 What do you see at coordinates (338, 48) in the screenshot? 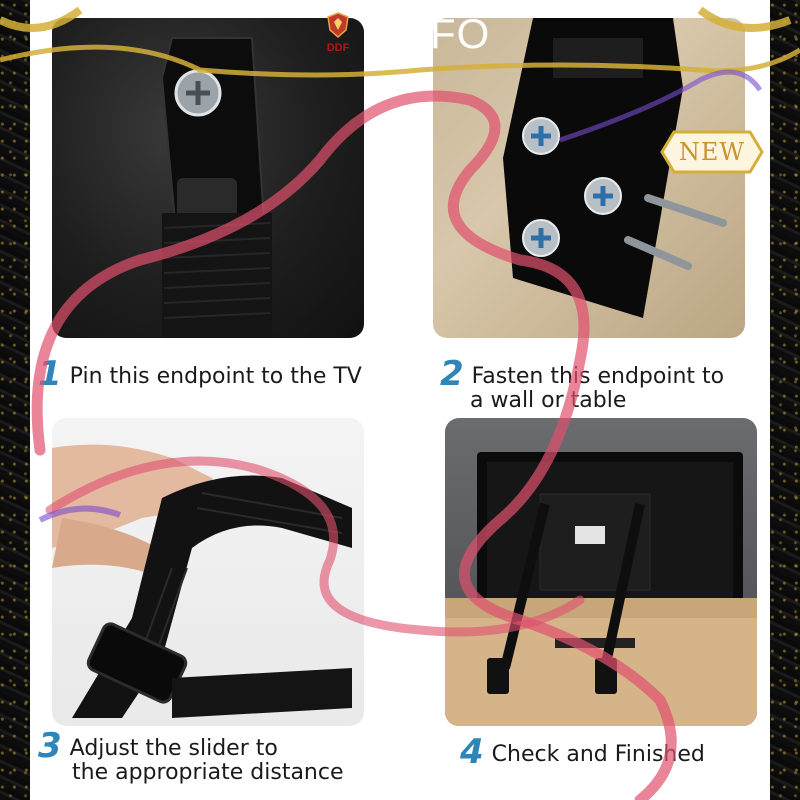
I see `logo-text: DDF` at bounding box center [338, 48].